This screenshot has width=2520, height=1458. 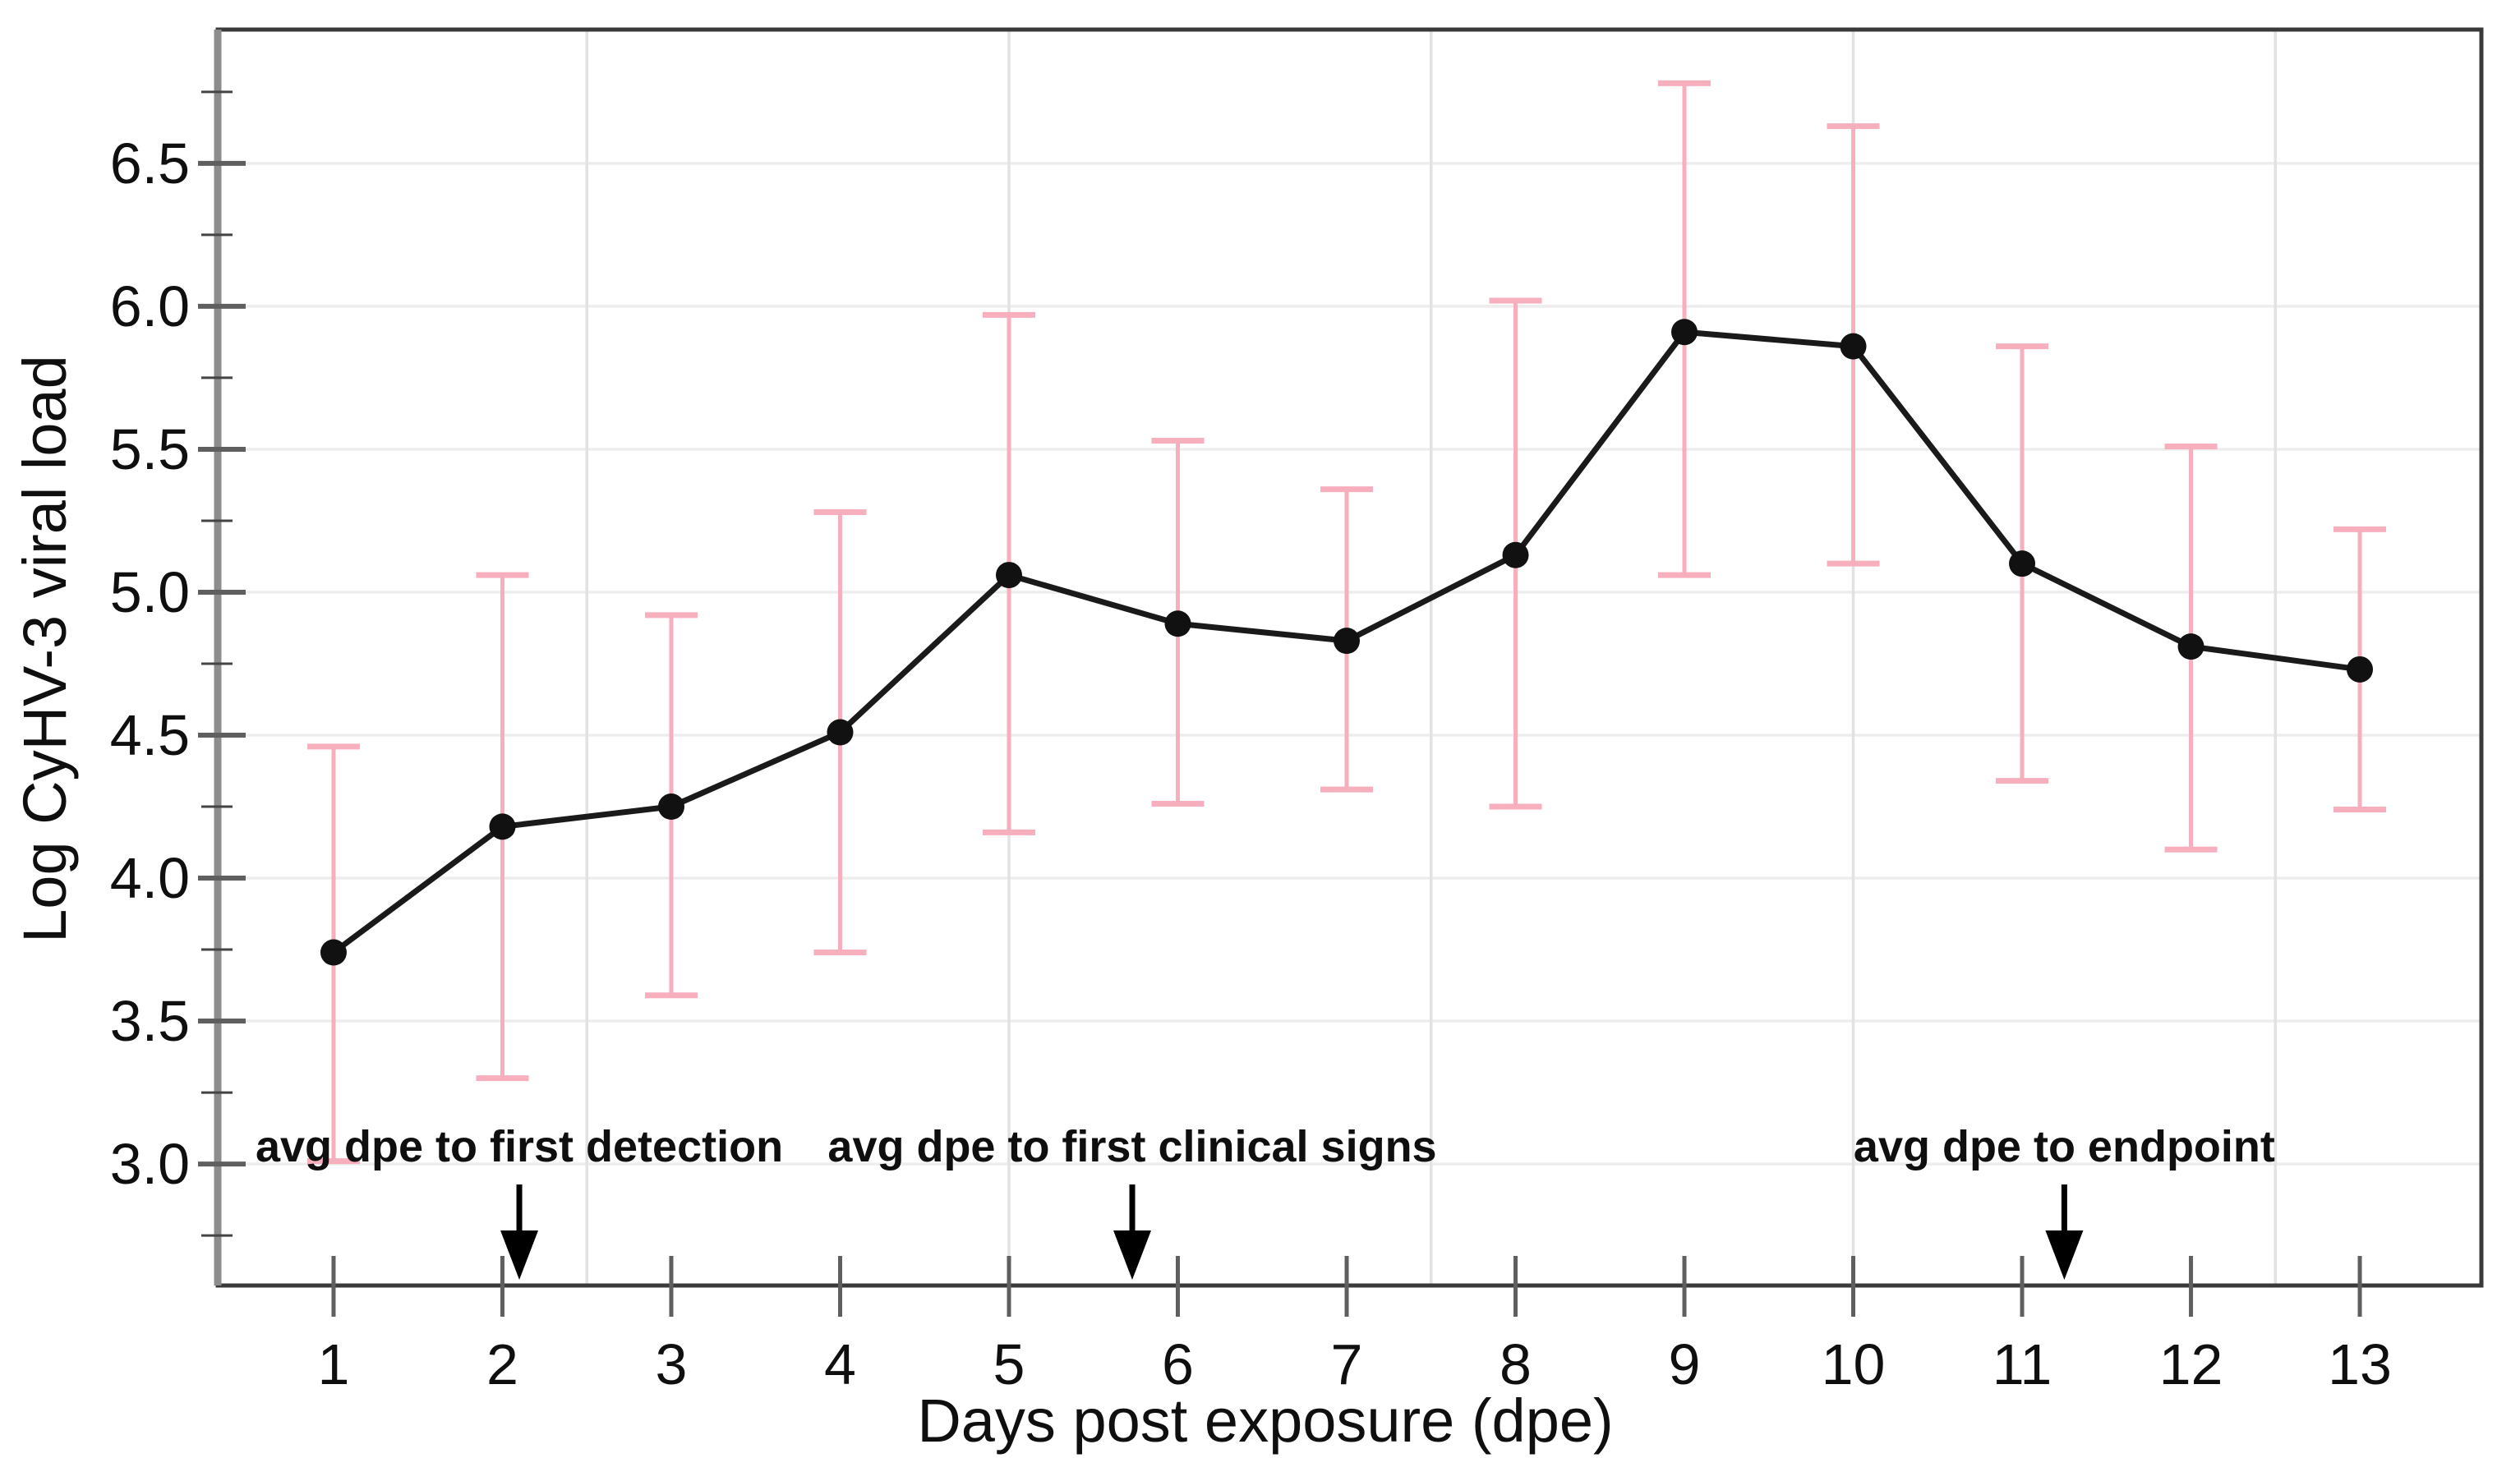 I want to click on y-tick-label: 5.0, so click(x=150, y=592).